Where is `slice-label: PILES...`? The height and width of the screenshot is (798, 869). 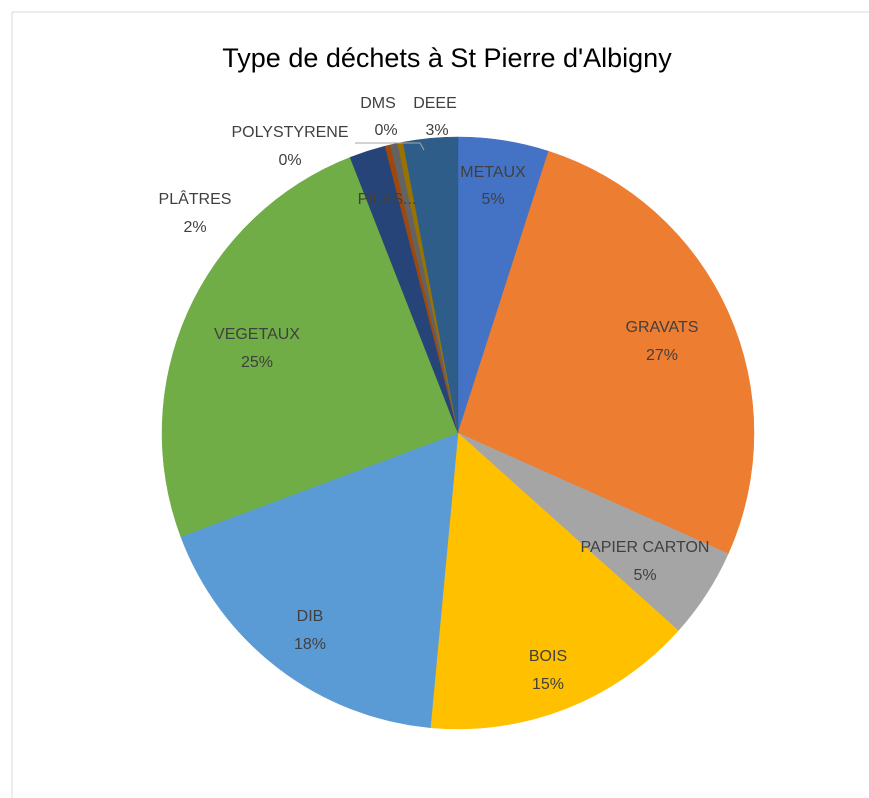
slice-label: PILES... is located at coordinates (387, 199).